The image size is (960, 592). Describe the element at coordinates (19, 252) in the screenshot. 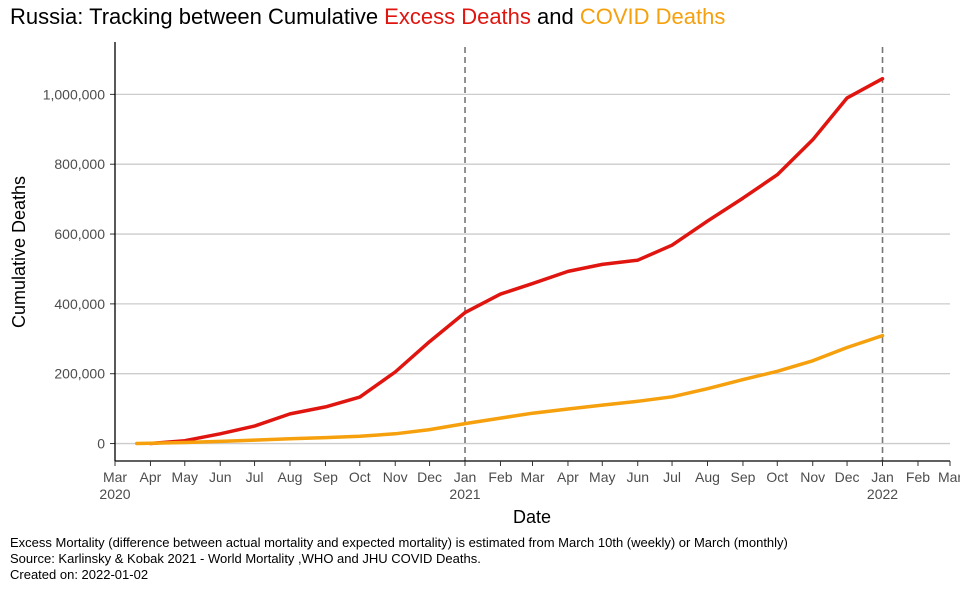

I see `y-axis-title: Cumulative Deaths` at that location.